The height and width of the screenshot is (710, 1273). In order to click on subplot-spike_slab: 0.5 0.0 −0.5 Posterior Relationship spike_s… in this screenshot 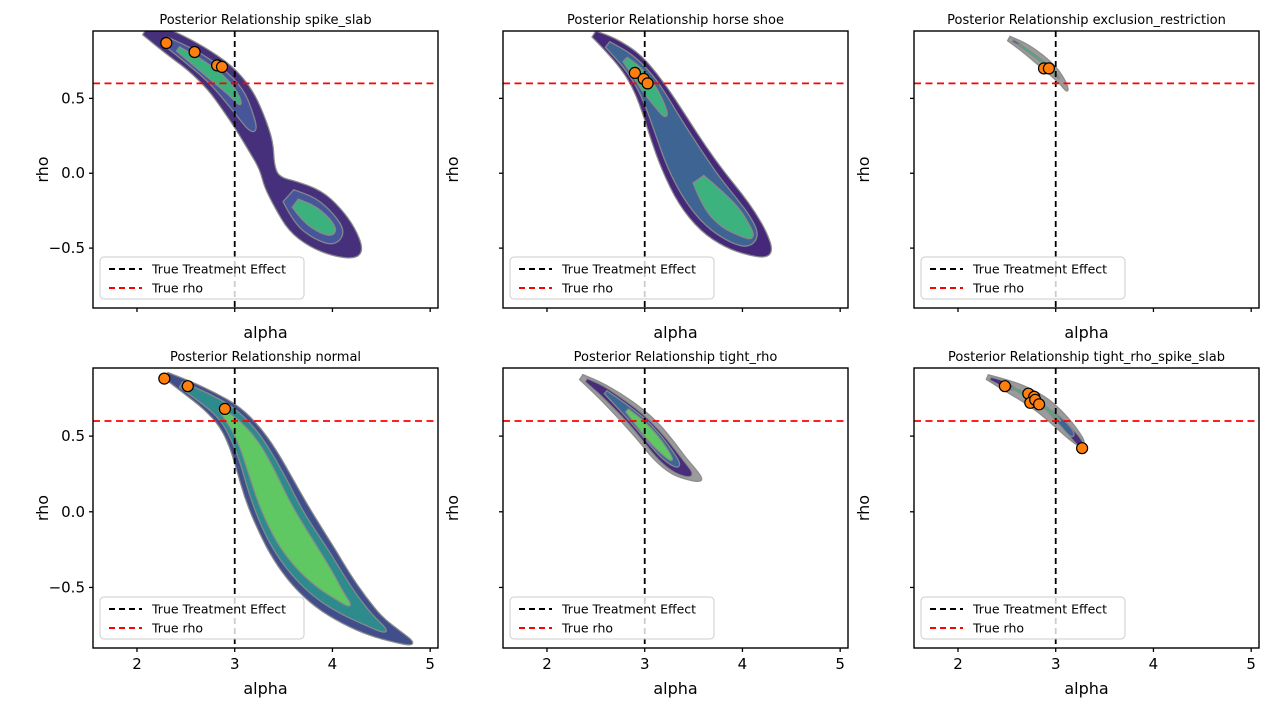, I will do `click(236, 177)`.